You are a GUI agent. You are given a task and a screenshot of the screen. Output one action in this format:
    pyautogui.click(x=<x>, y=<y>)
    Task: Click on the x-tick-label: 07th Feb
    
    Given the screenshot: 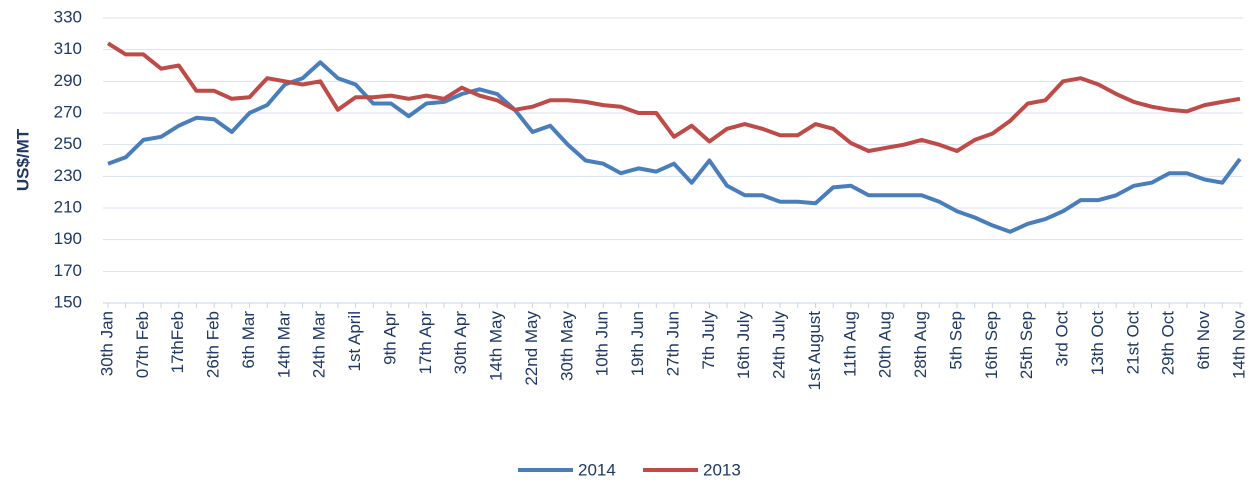 What is the action you would take?
    pyautogui.click(x=142, y=344)
    